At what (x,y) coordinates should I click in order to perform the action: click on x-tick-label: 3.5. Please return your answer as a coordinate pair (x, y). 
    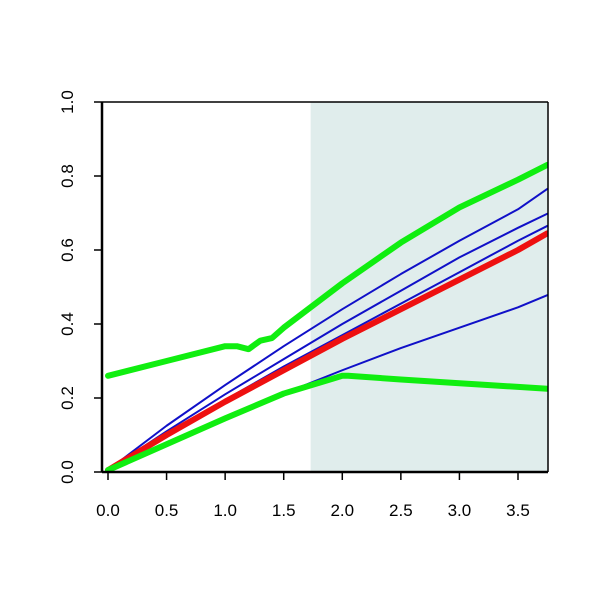
    Looking at the image, I should click on (518, 510).